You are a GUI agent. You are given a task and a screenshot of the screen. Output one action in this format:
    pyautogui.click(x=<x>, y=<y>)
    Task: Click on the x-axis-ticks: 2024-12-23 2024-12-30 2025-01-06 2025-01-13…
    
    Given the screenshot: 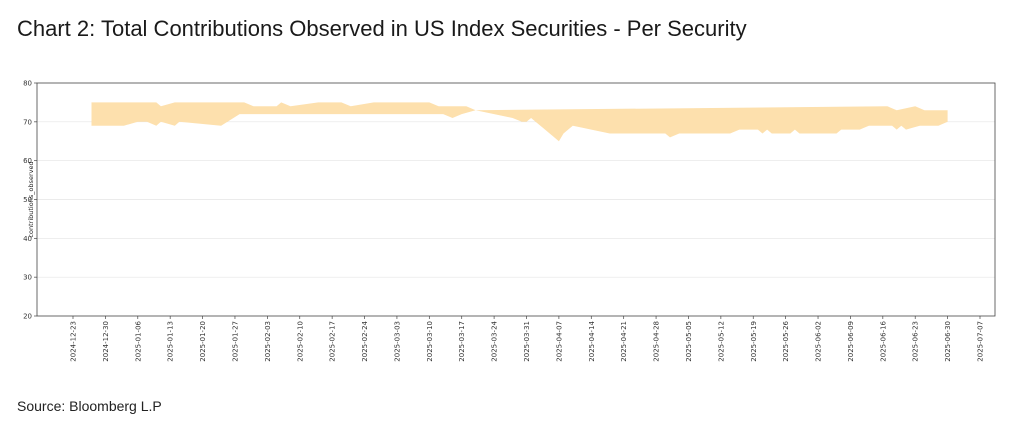 What is the action you would take?
    pyautogui.click(x=527, y=339)
    